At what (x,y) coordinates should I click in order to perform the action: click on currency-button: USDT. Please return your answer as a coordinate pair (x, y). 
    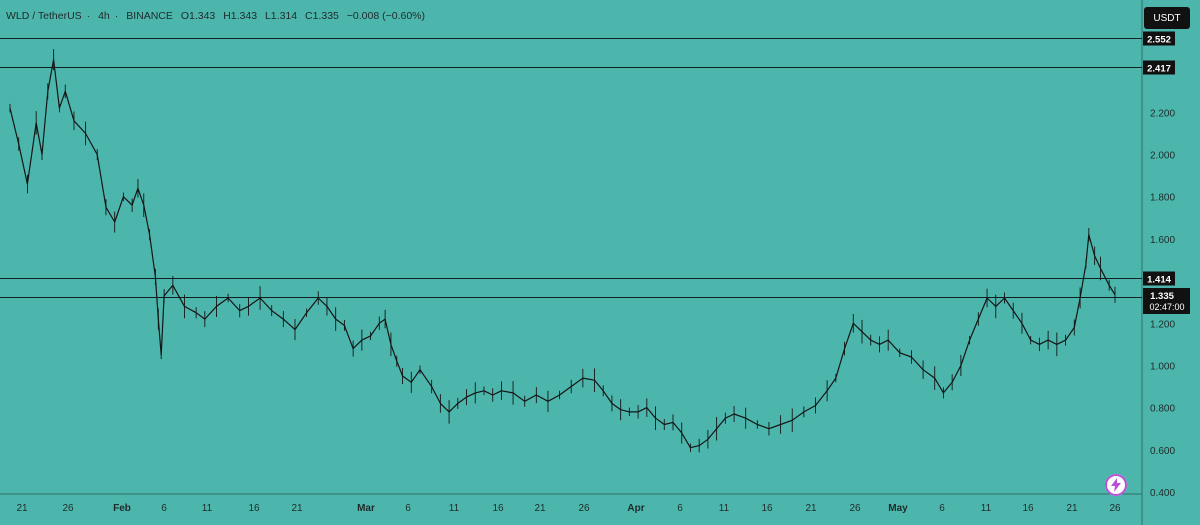
    Looking at the image, I should click on (1167, 18).